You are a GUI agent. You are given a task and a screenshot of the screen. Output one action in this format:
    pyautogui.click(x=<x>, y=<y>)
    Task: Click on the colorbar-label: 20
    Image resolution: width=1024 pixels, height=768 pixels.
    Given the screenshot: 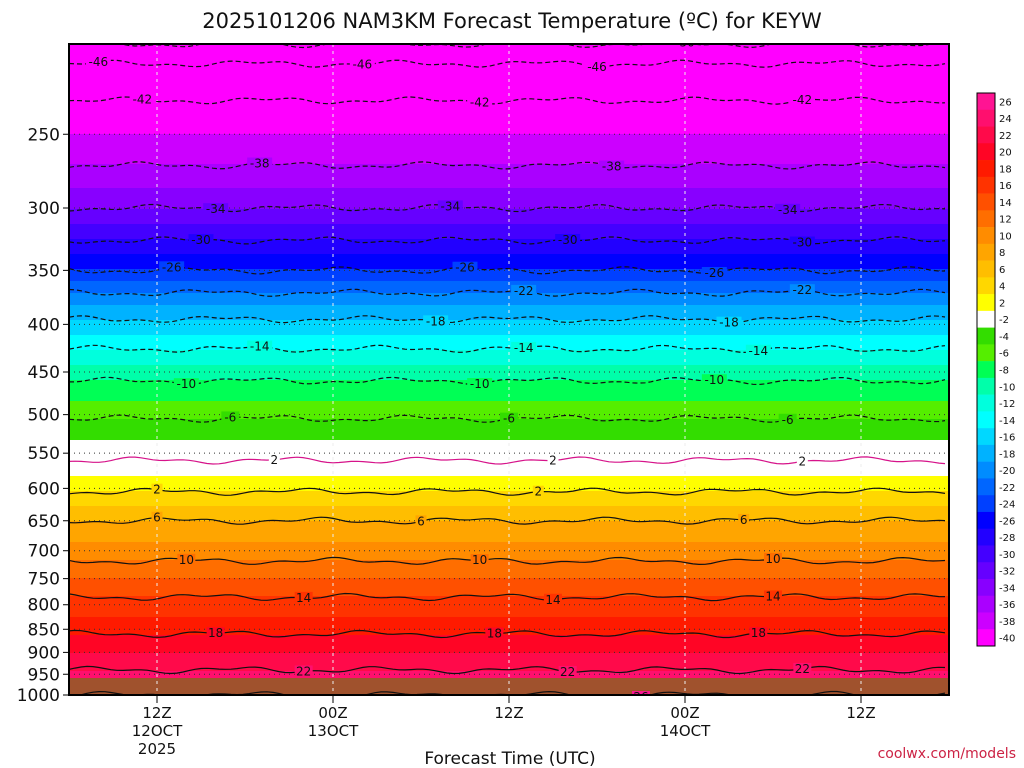 What is the action you would take?
    pyautogui.click(x=1005, y=153)
    